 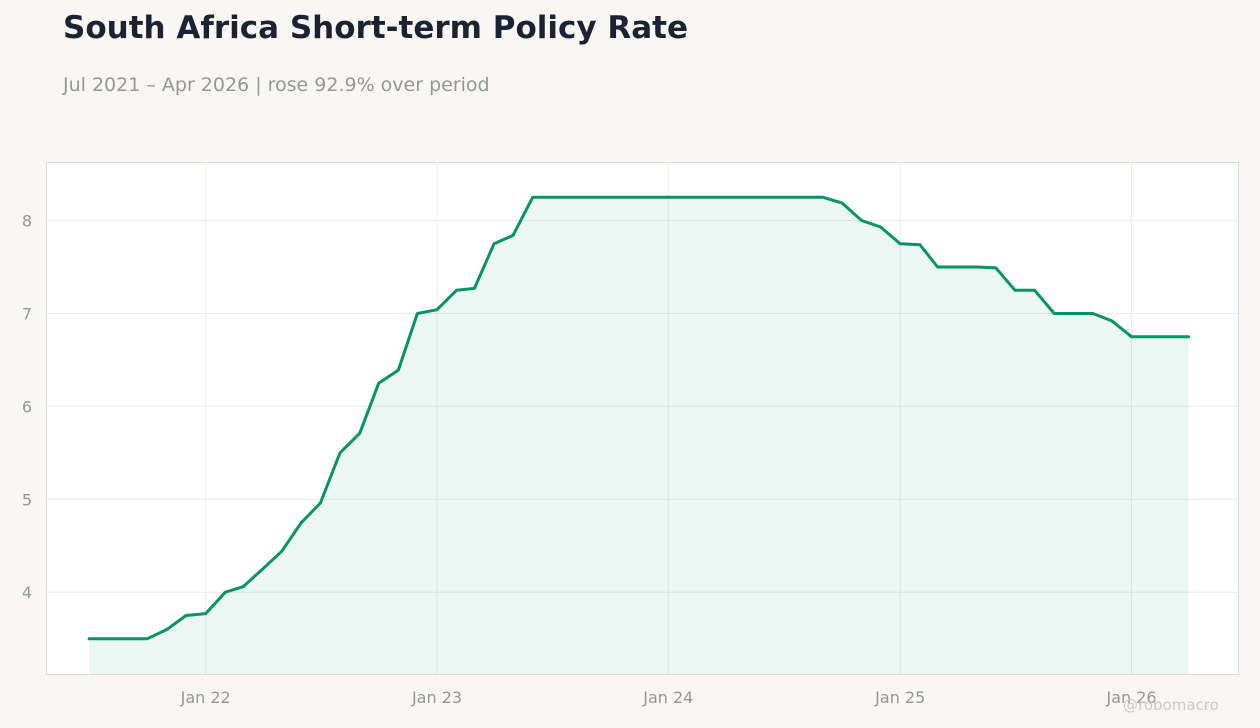 I want to click on y-tick-label: 6, so click(x=27, y=406).